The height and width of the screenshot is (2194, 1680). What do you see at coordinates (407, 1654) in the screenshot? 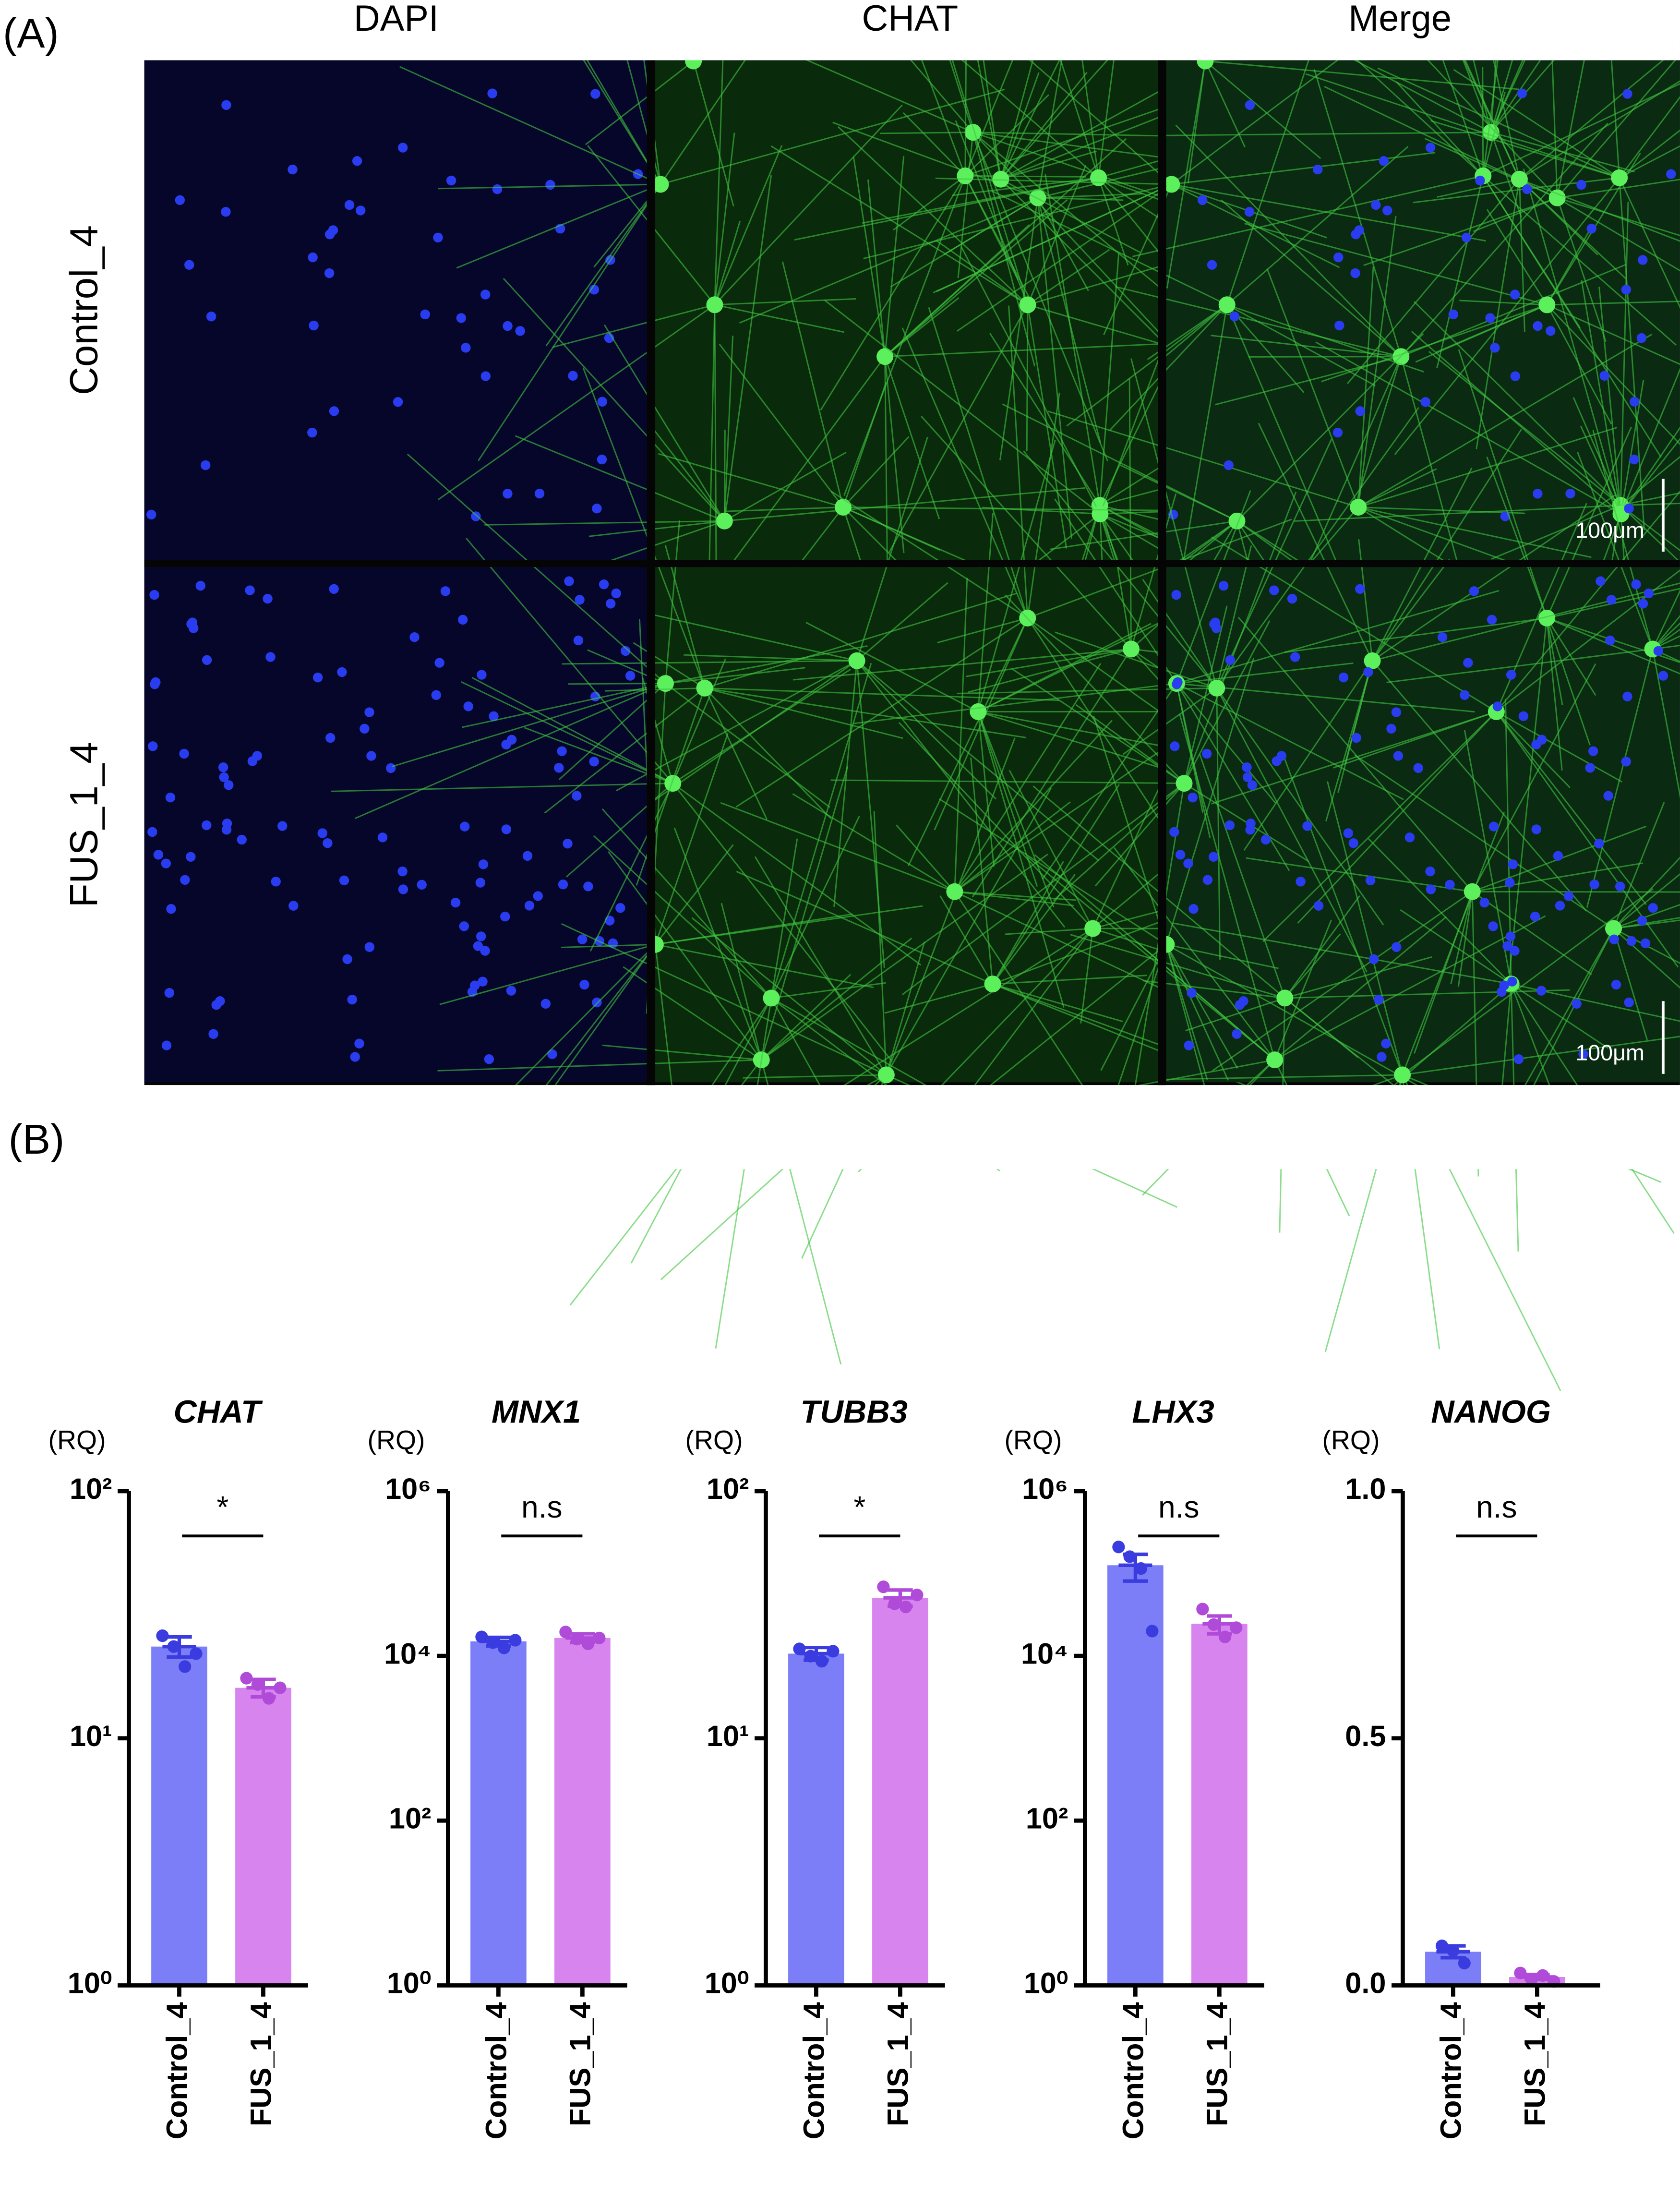
I see `y-tick-label: 10⁴` at bounding box center [407, 1654].